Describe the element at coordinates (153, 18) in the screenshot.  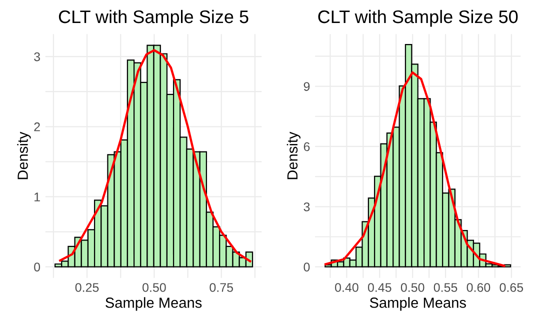
I see `chart-title: CLT with Sample Size 5` at that location.